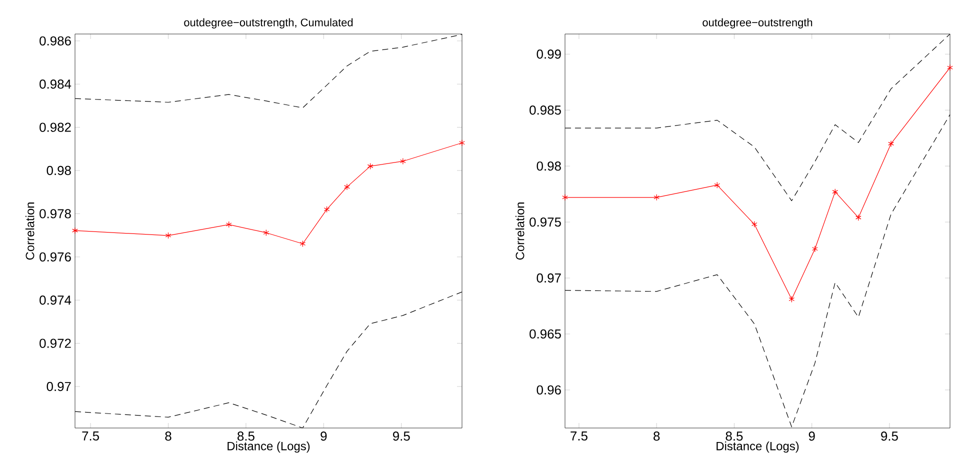 Image resolution: width=954 pixels, height=462 pixels. Describe the element at coordinates (55, 127) in the screenshot. I see `y-tick-label: 0.982` at that location.